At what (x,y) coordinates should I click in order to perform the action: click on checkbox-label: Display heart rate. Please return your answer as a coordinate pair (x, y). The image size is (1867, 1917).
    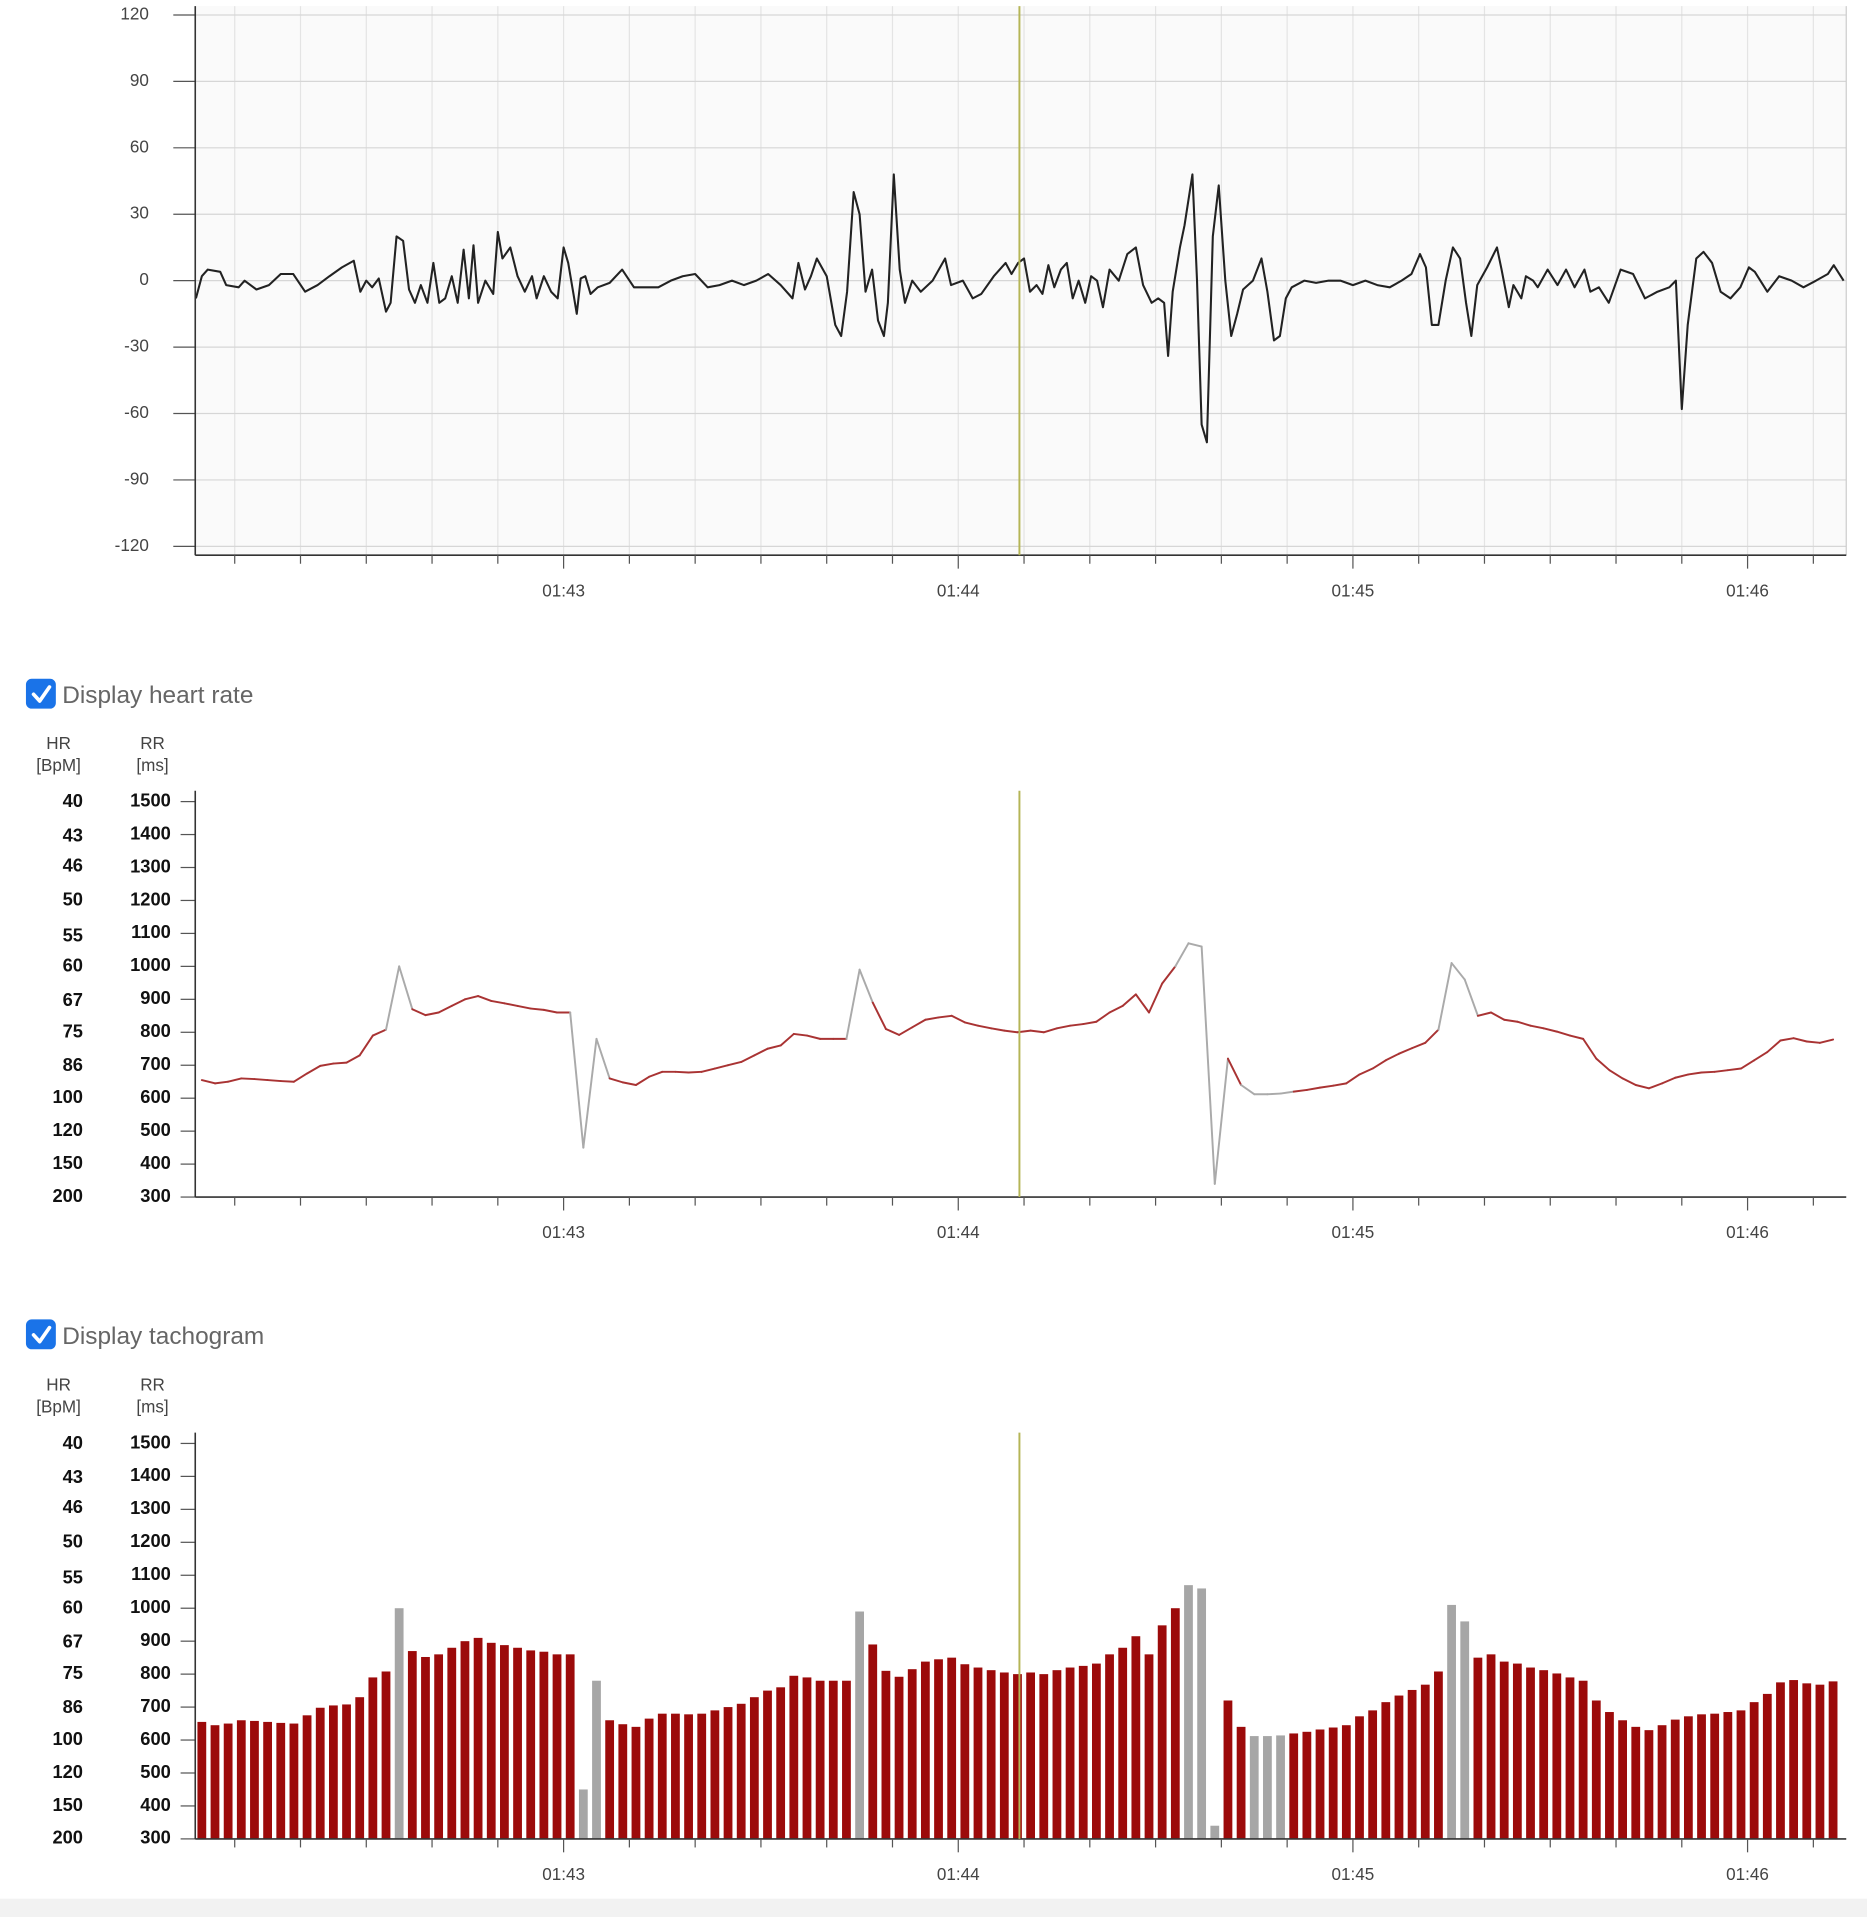
    Looking at the image, I should click on (157, 695).